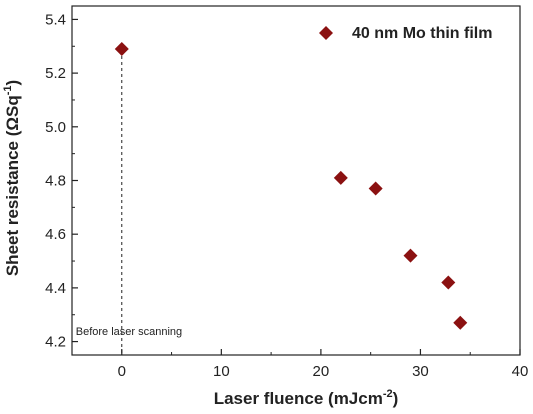 The height and width of the screenshot is (414, 533). Describe the element at coordinates (420, 371) in the screenshot. I see `x-tick-label: 30` at that location.